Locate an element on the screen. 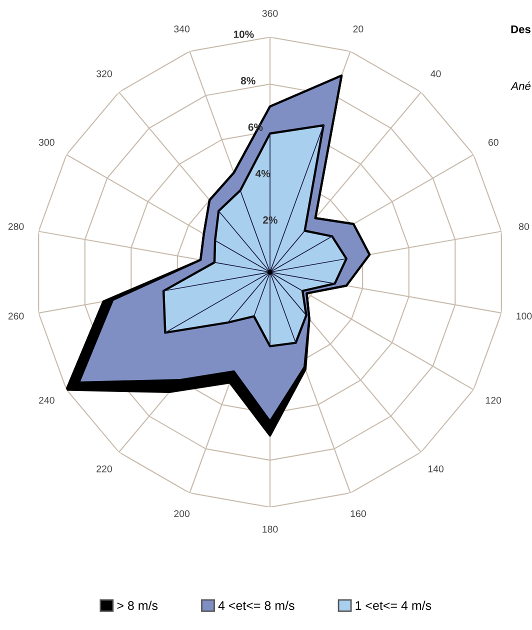 This screenshot has width=532, height=630. spoke-label: 60 is located at coordinates (493, 142).